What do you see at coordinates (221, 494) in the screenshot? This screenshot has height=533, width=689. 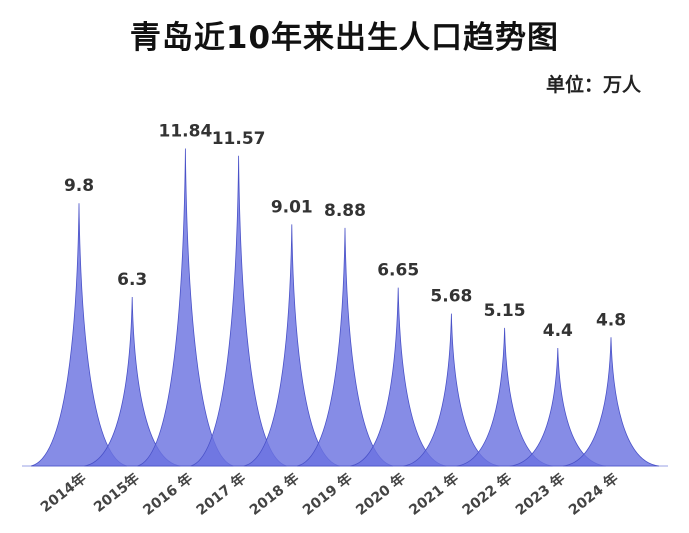 I see `category-label-3: 2017 年` at bounding box center [221, 494].